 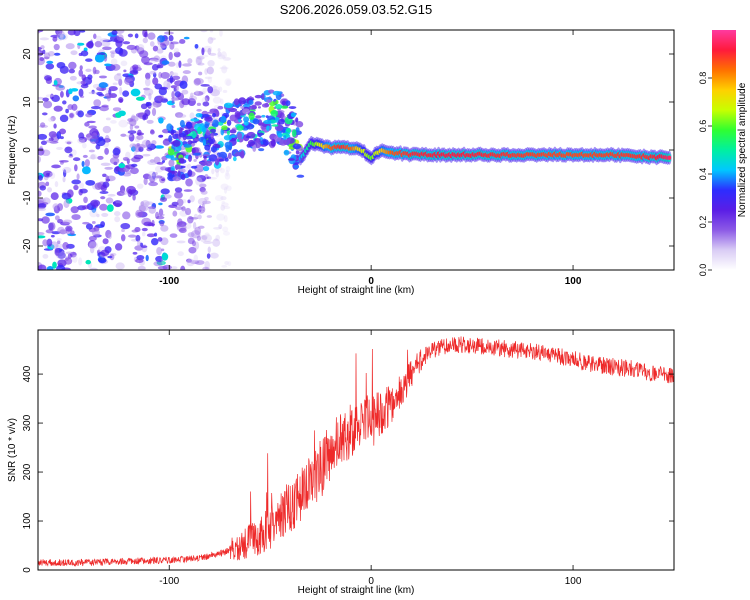 What do you see at coordinates (169, 281) in the screenshot?
I see `spectrogram-x-tick-label: -100` at bounding box center [169, 281].